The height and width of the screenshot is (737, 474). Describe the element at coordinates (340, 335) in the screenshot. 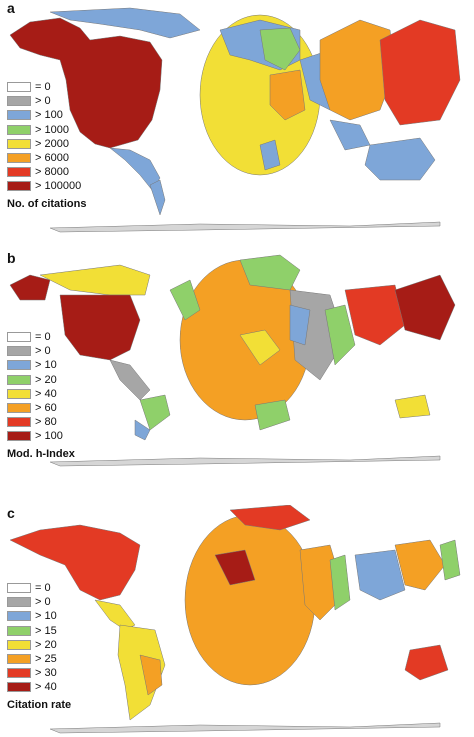

I see `region-india` at that location.